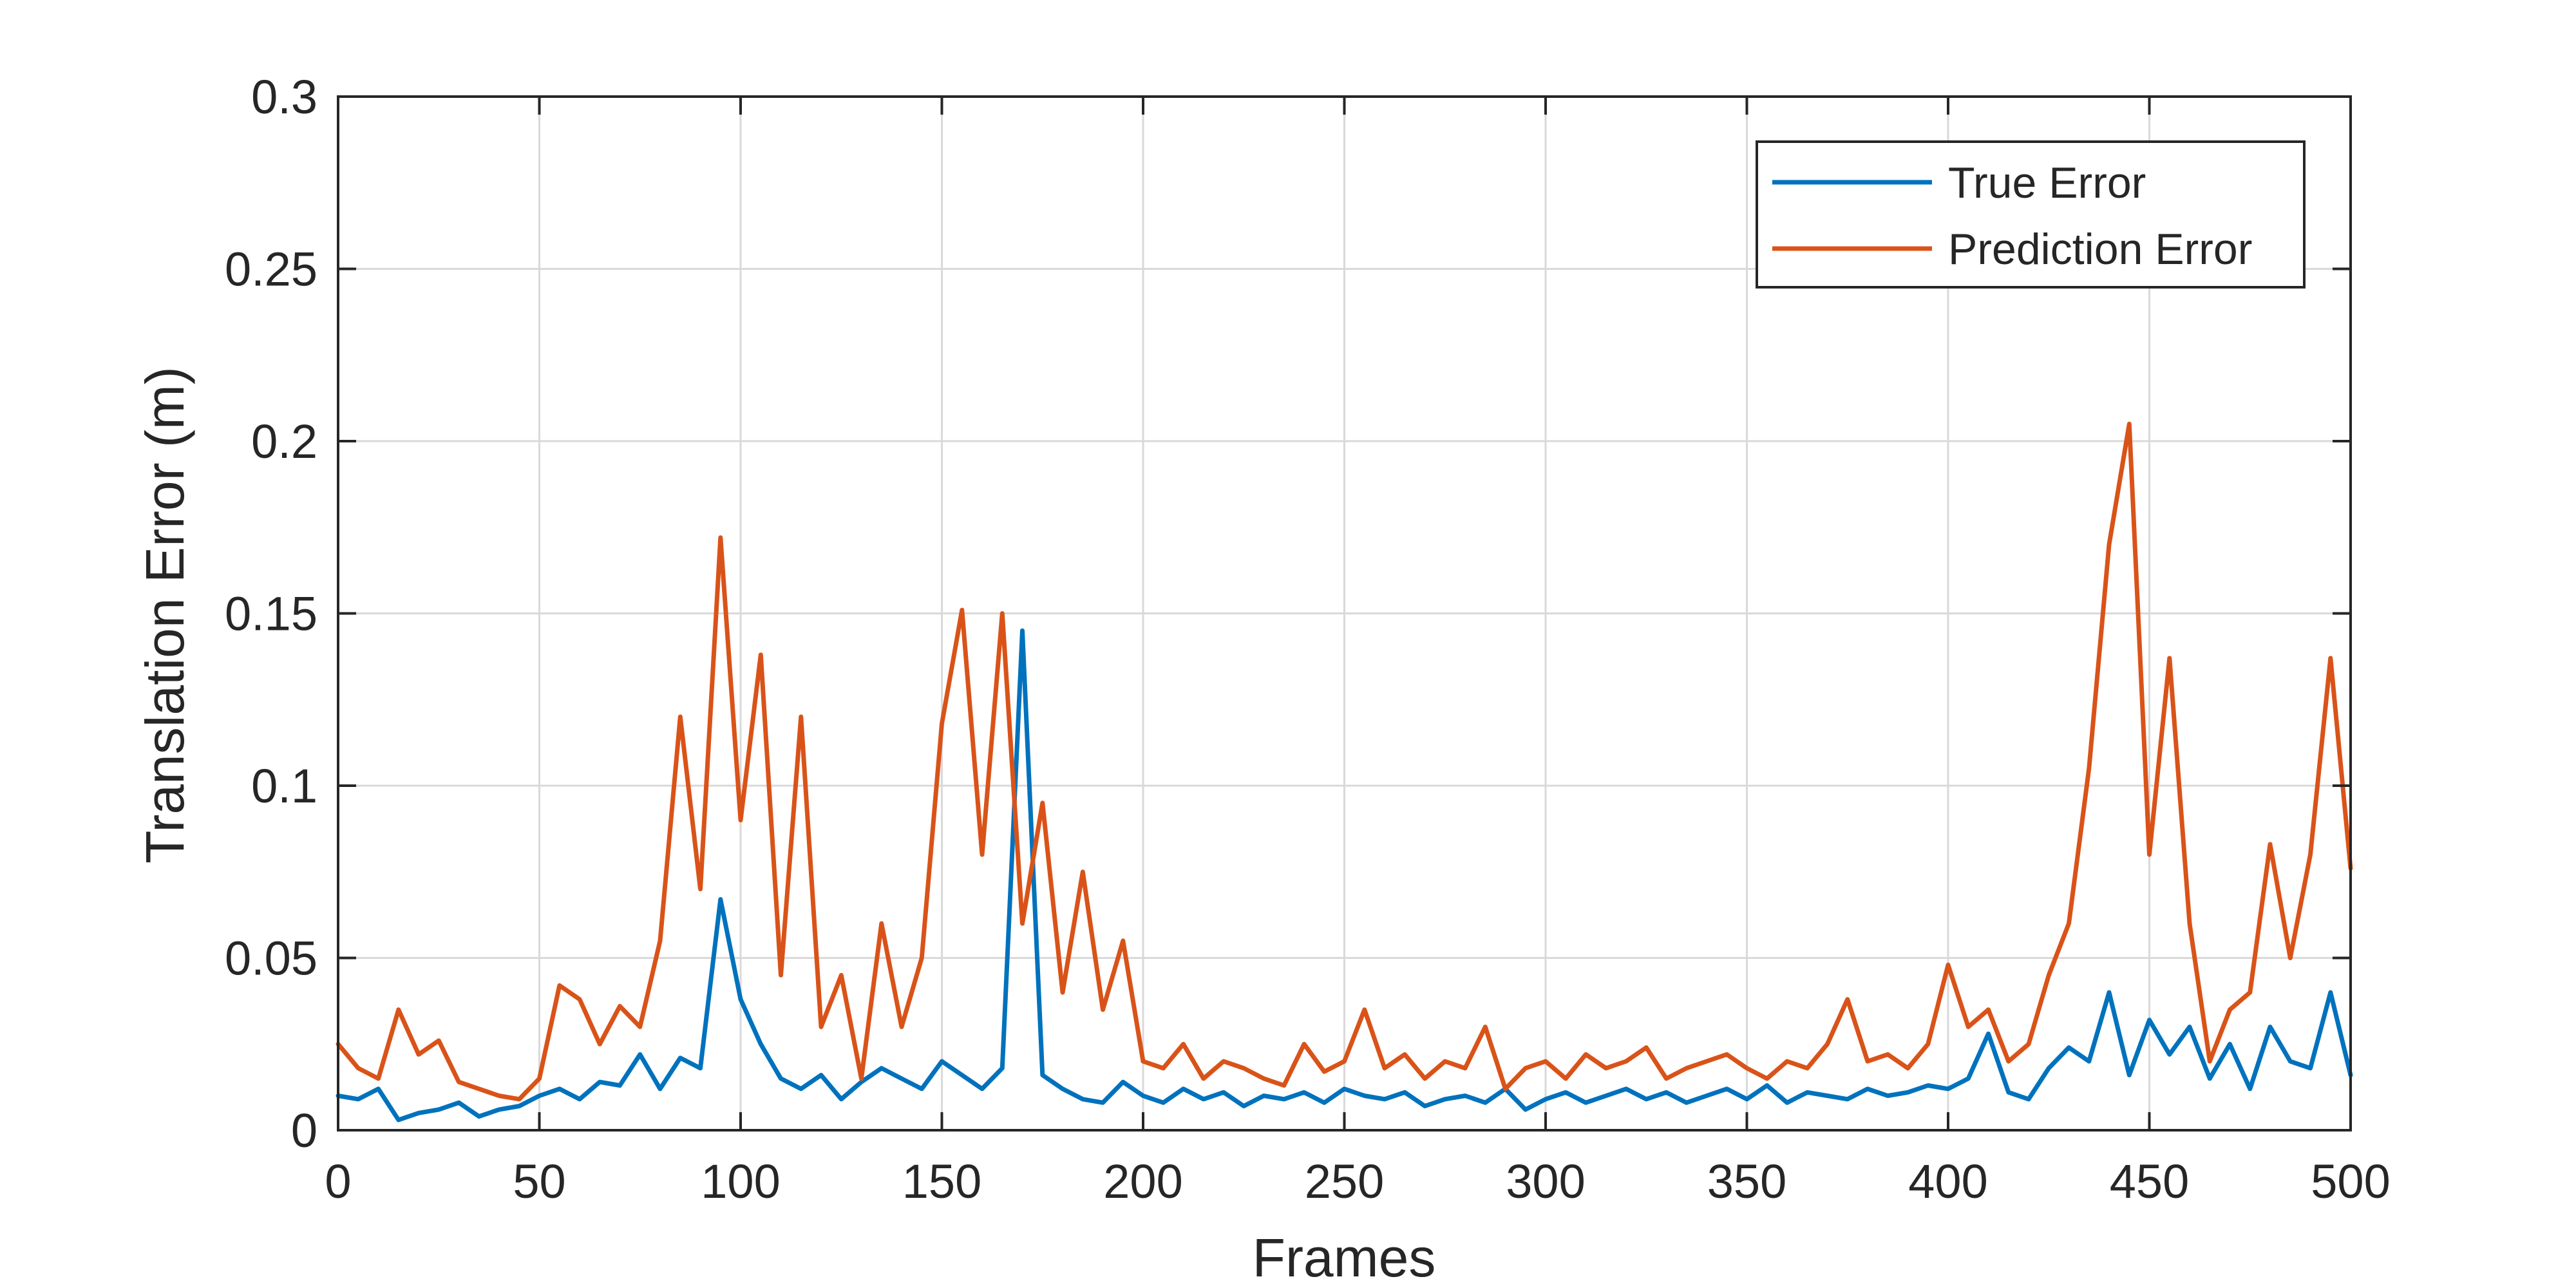 This screenshot has height=1288, width=2576. Describe the element at coordinates (271, 269) in the screenshot. I see `y-tick-label: 0.25` at that location.